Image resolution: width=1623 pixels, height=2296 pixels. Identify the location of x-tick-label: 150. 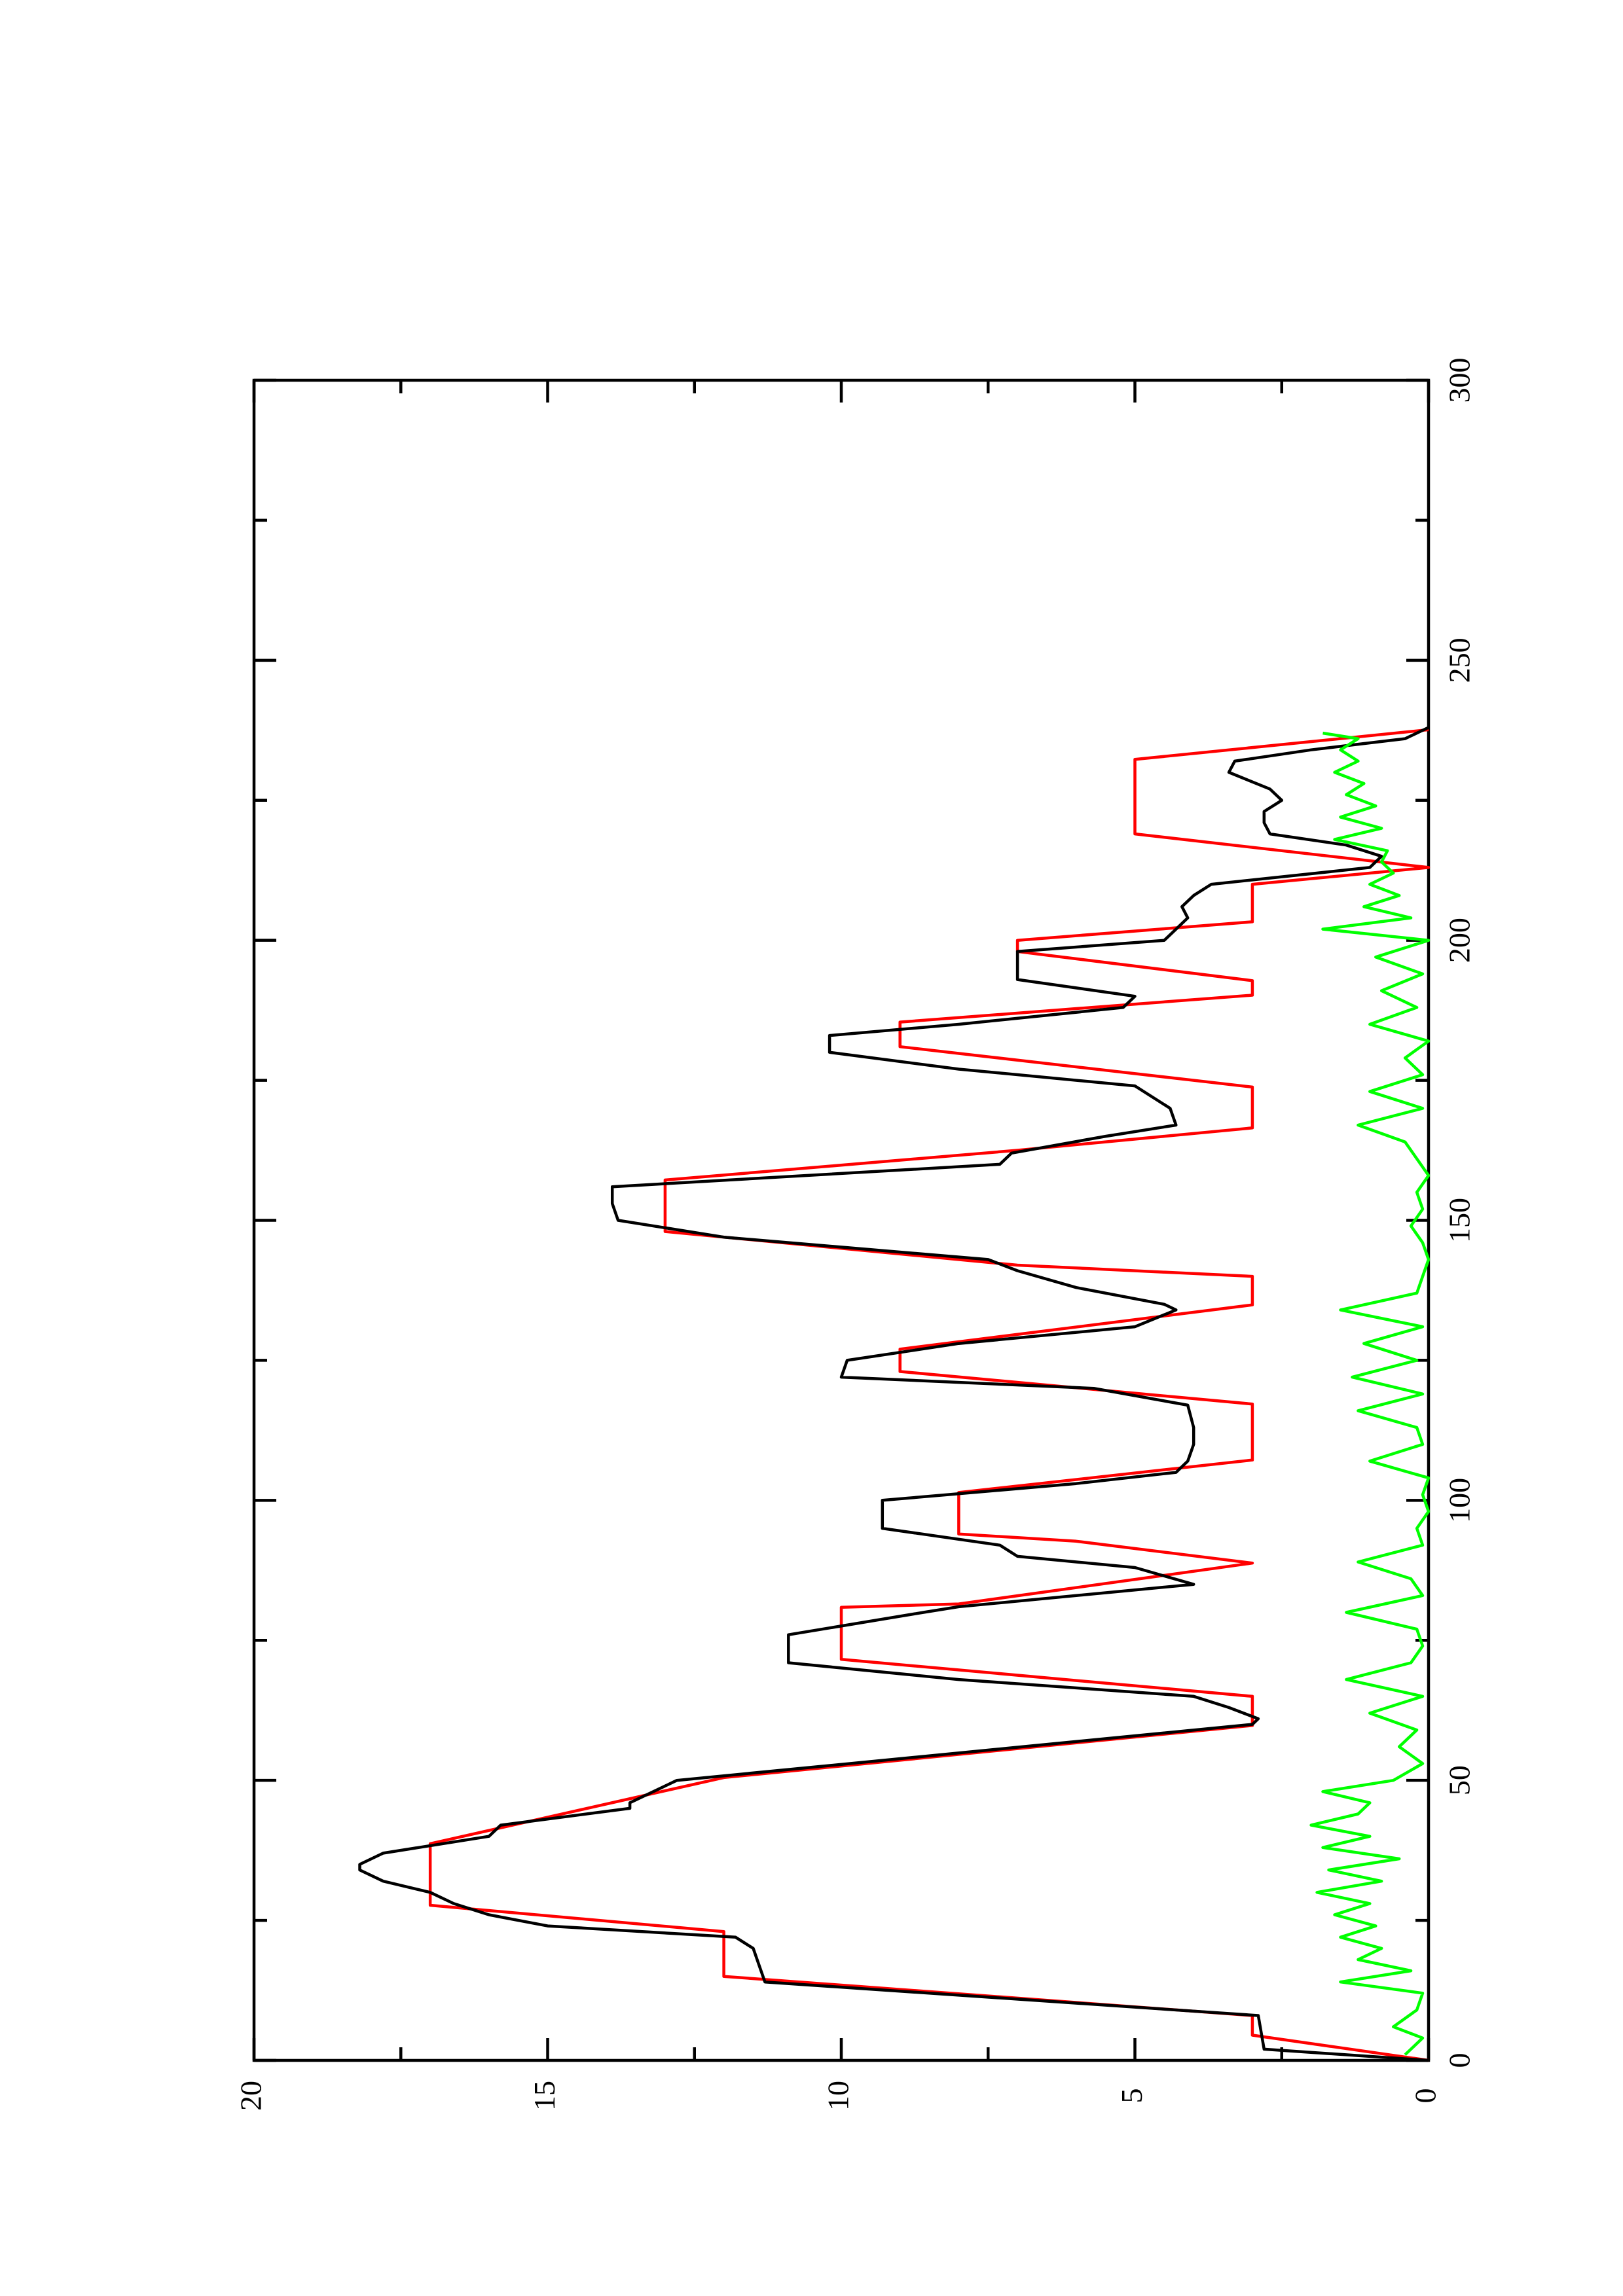
(1459, 1220).